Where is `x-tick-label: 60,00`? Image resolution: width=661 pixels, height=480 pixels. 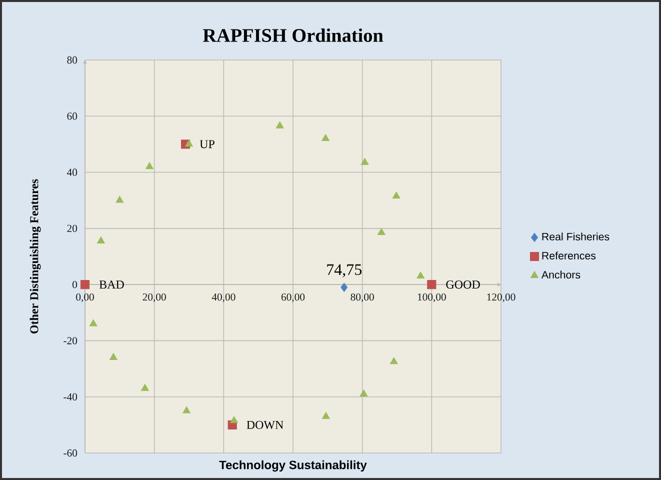 x-tick-label: 60,00 is located at coordinates (293, 297).